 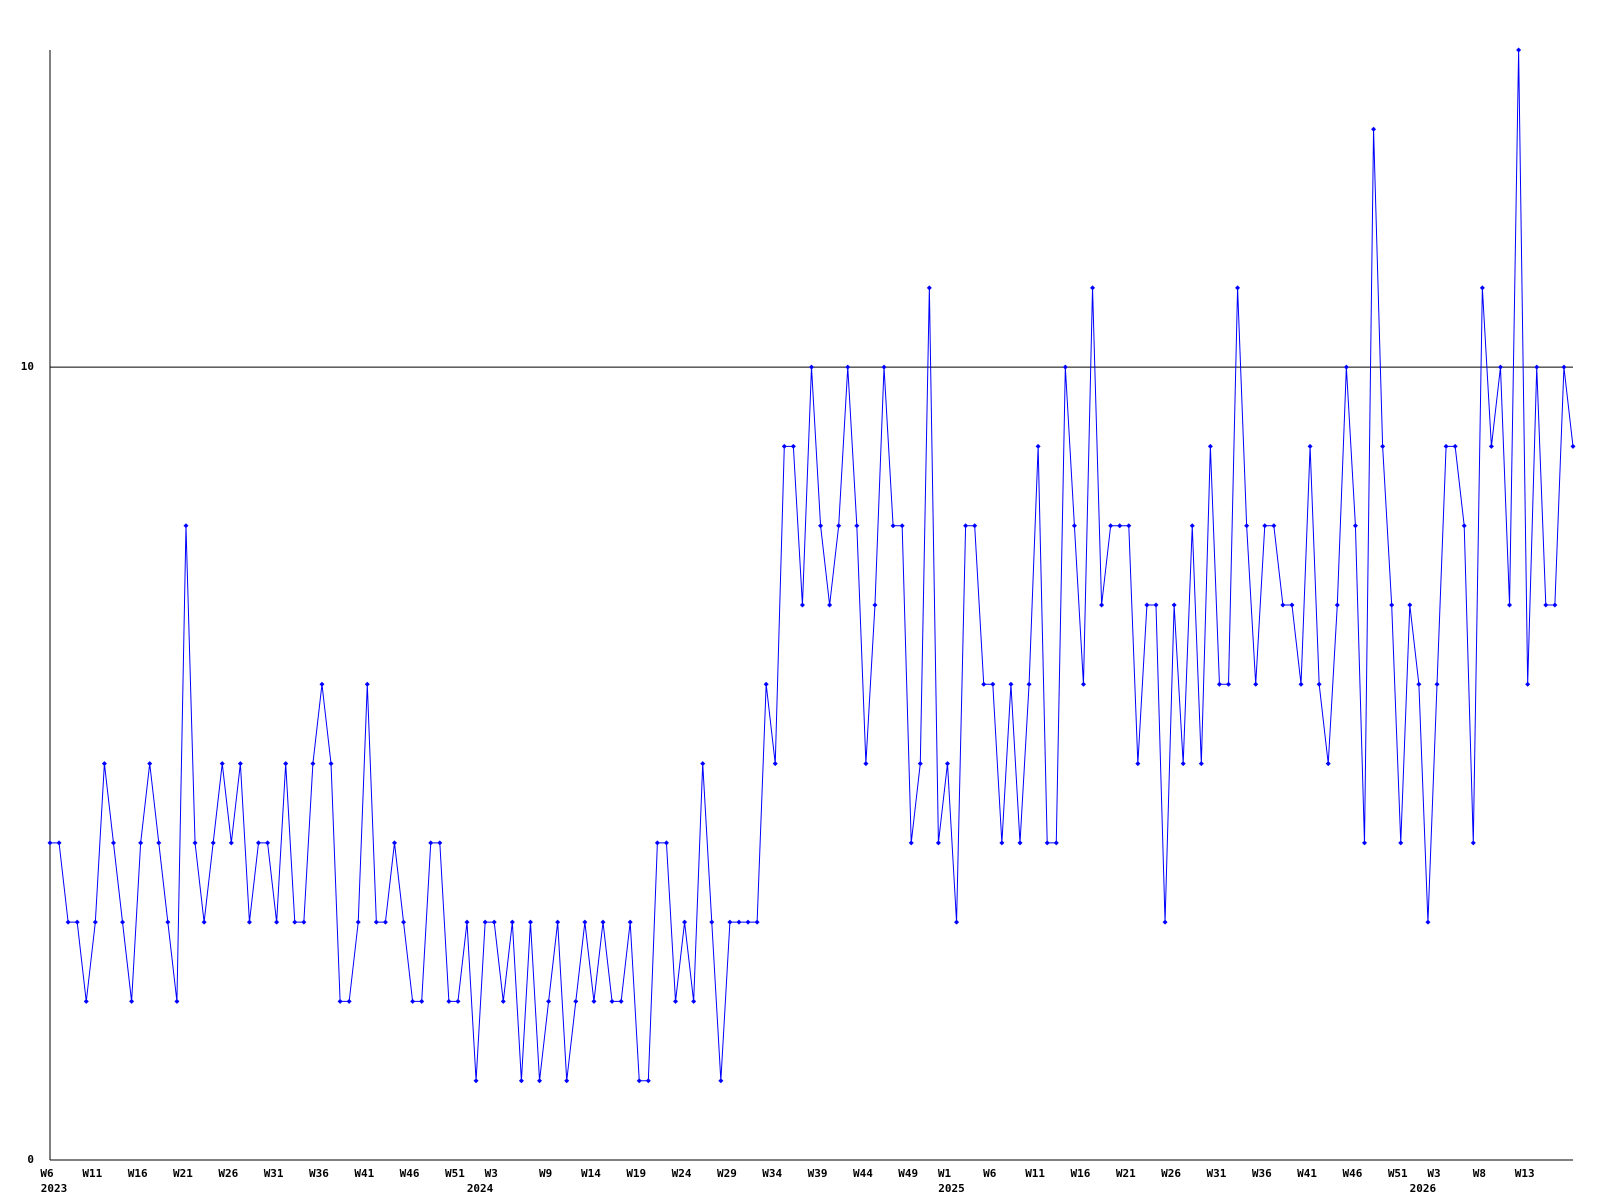 I want to click on x-tick-label: W51, so click(x=455, y=1173).